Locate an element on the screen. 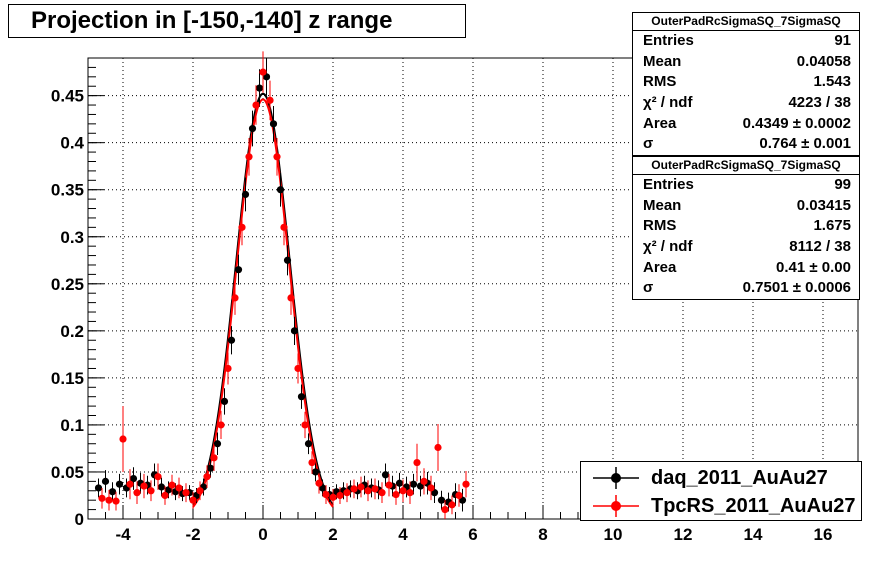 The image size is (878, 578). x-tick-label: 4 is located at coordinates (403, 534).